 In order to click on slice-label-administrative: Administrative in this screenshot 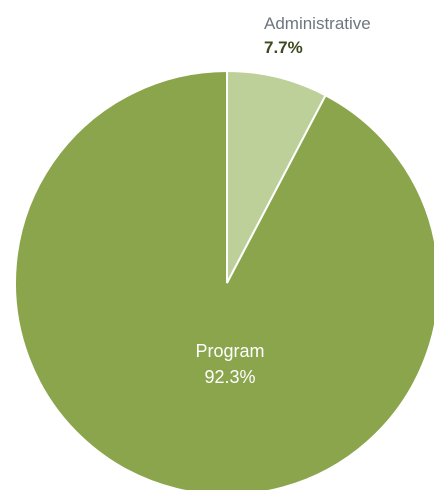, I will do `click(317, 23)`.